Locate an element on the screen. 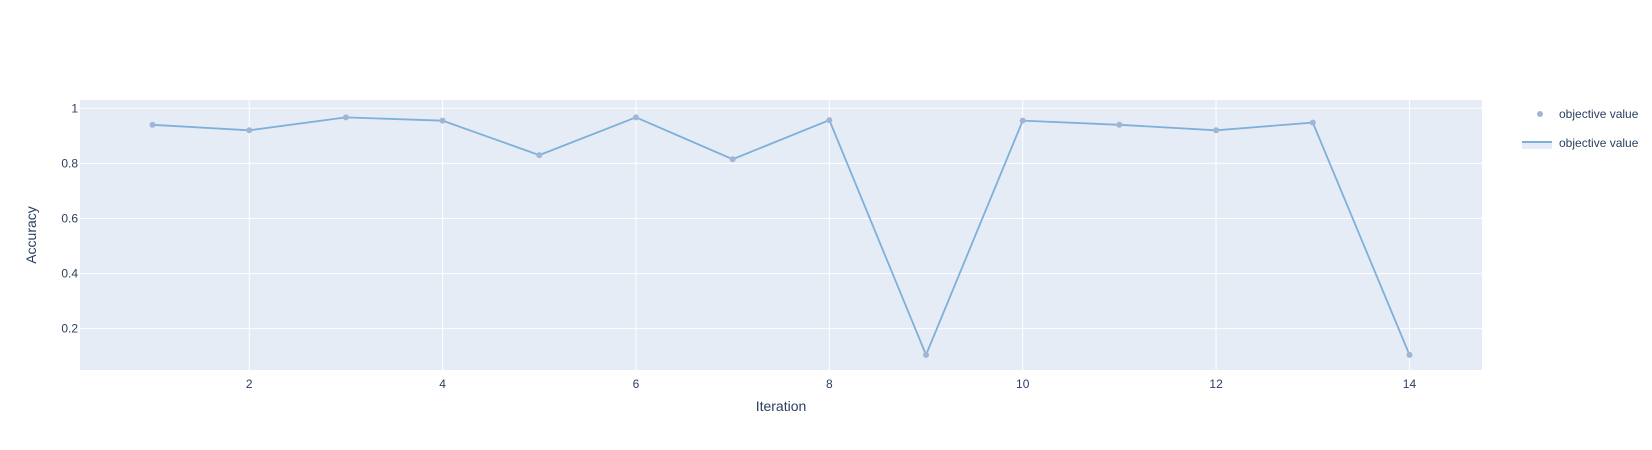 The height and width of the screenshot is (450, 1652). y-tick-label: 0.6 is located at coordinates (69, 218).